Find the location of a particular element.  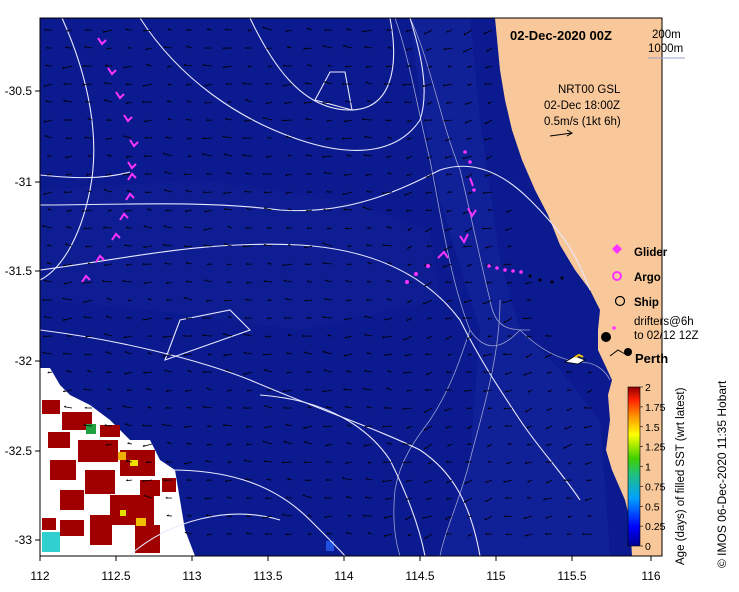

colorbar is located at coordinates (634, 466).